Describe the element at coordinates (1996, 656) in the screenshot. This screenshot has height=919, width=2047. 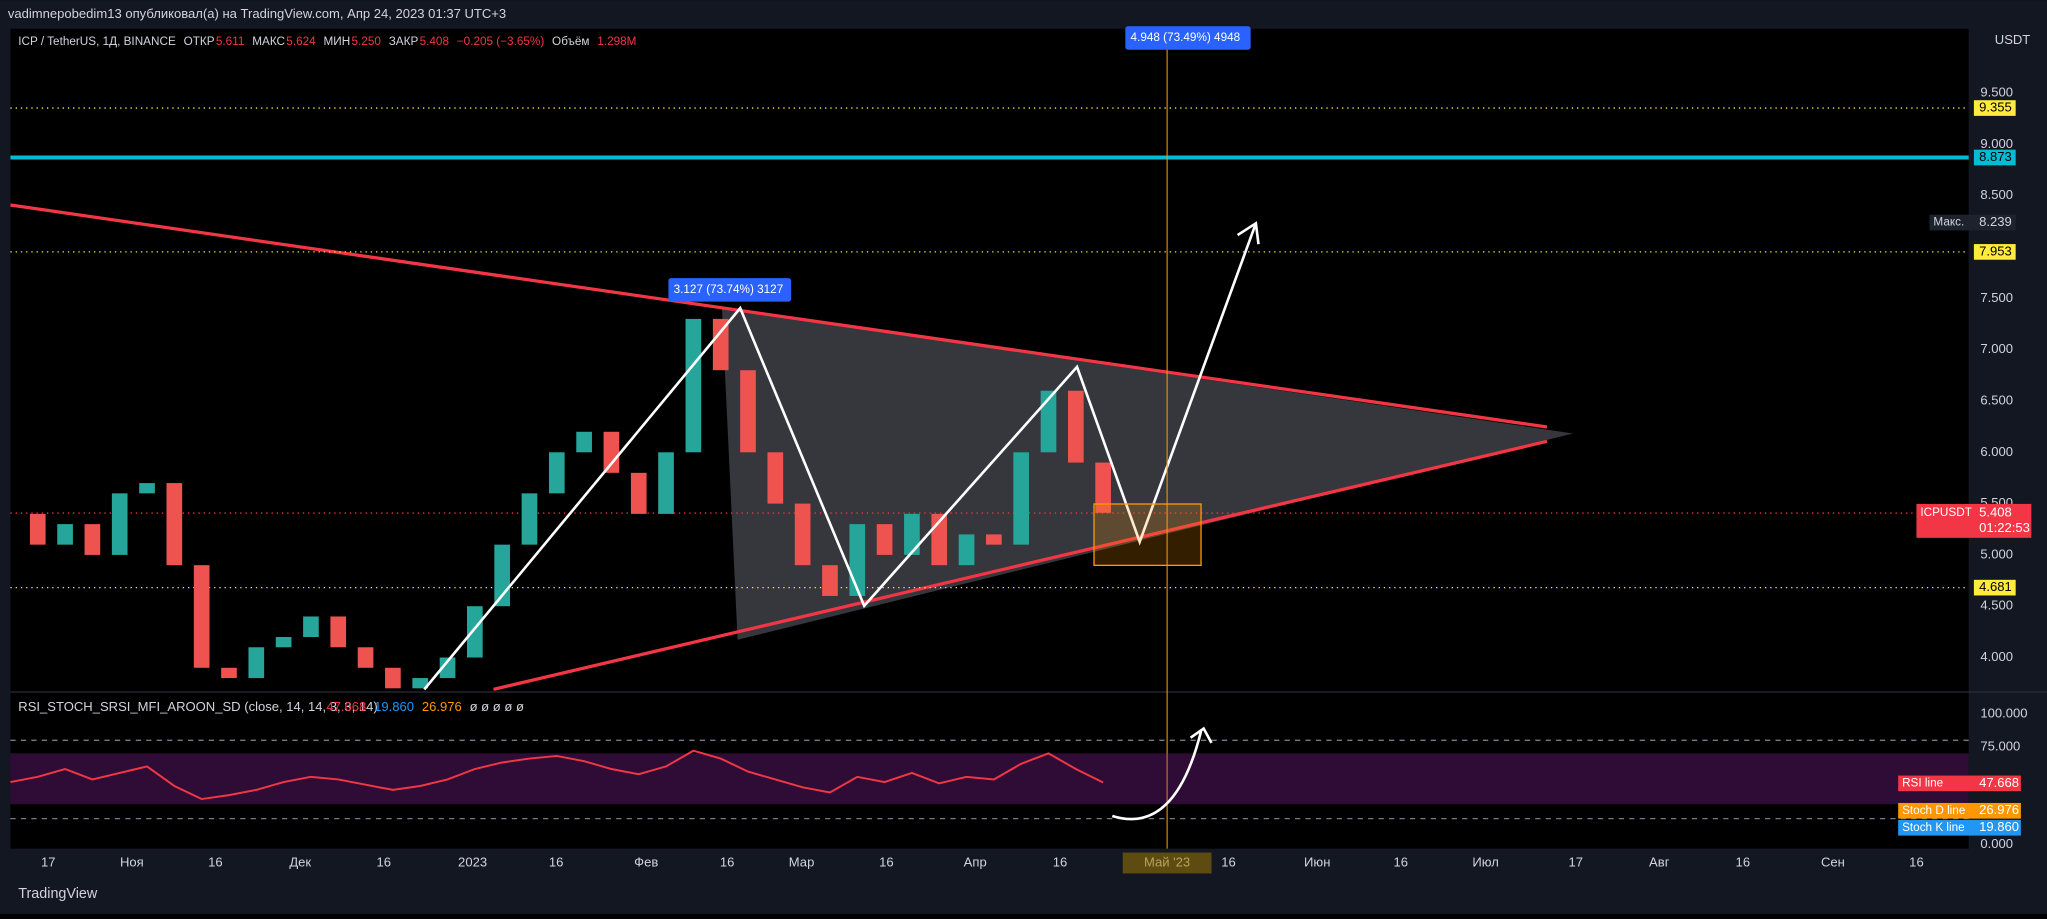
I see `price-tick-label: 4.000` at that location.